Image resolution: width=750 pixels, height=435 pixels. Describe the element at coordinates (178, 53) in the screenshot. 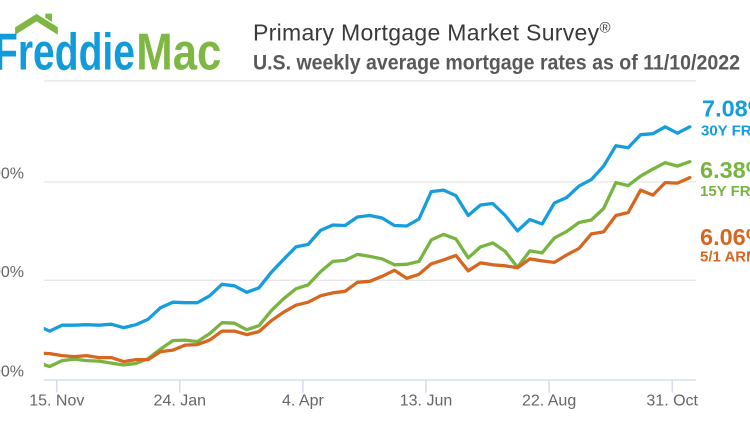

I see `svg-text: Mac` at that location.